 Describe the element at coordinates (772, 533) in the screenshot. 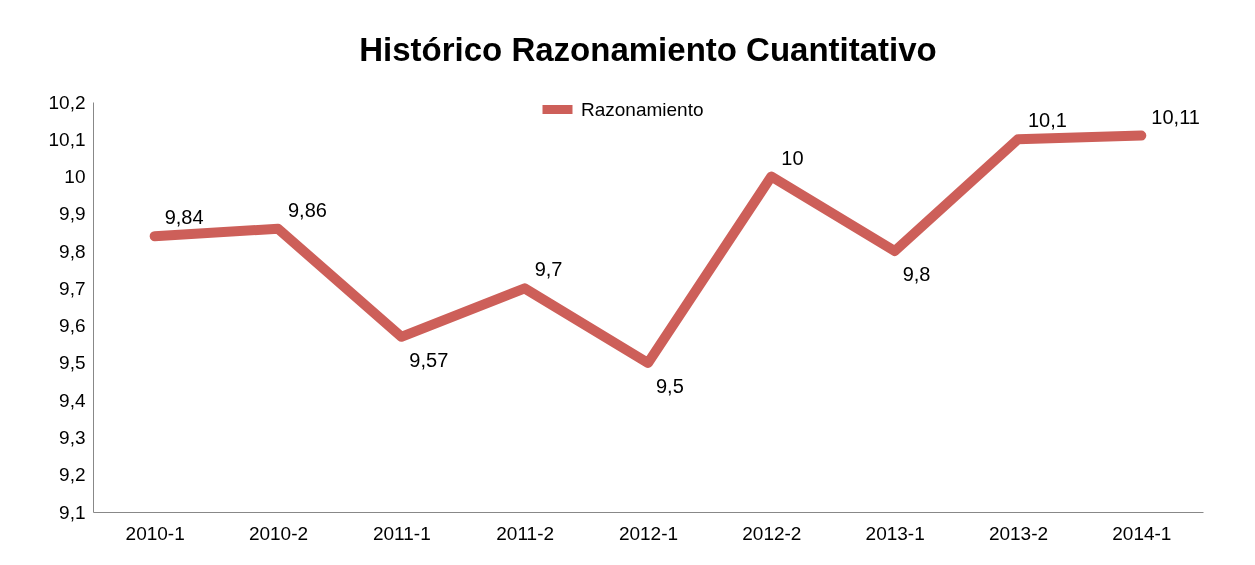

I see `x-tick-label: 2012-2` at that location.